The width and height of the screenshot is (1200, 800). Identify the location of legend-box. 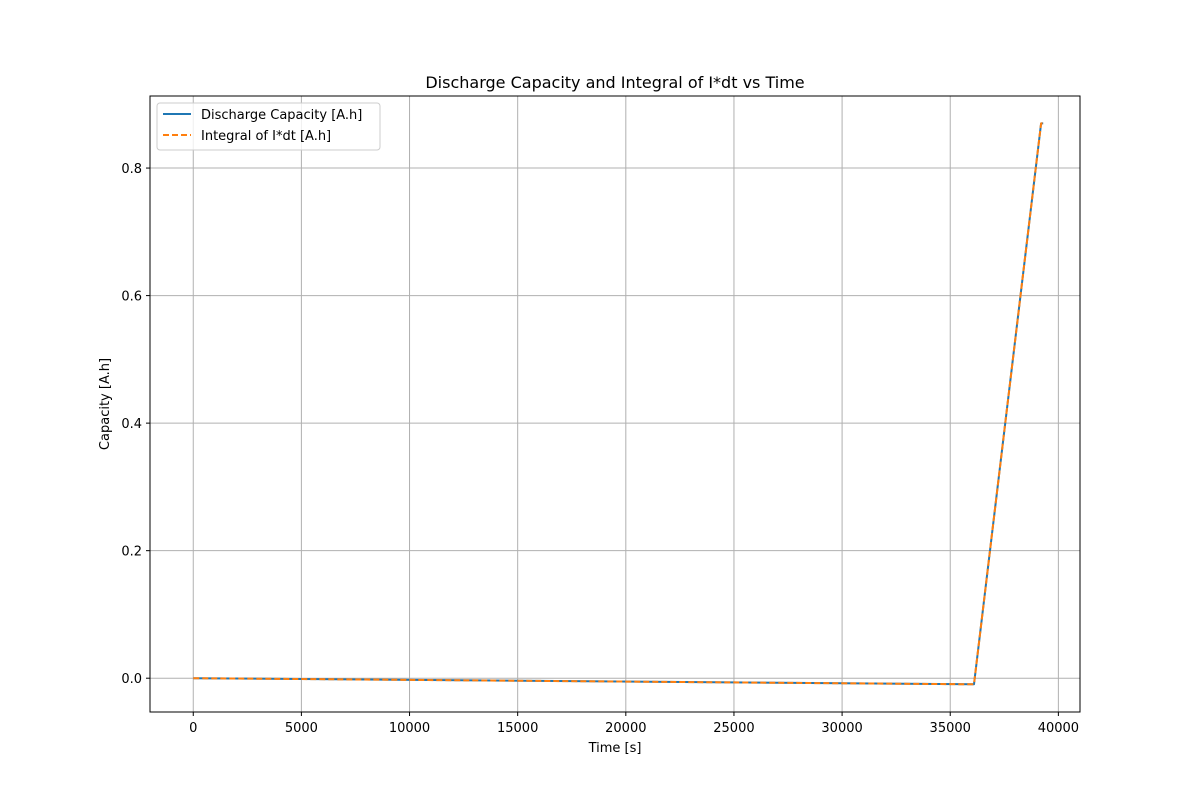
(268, 126).